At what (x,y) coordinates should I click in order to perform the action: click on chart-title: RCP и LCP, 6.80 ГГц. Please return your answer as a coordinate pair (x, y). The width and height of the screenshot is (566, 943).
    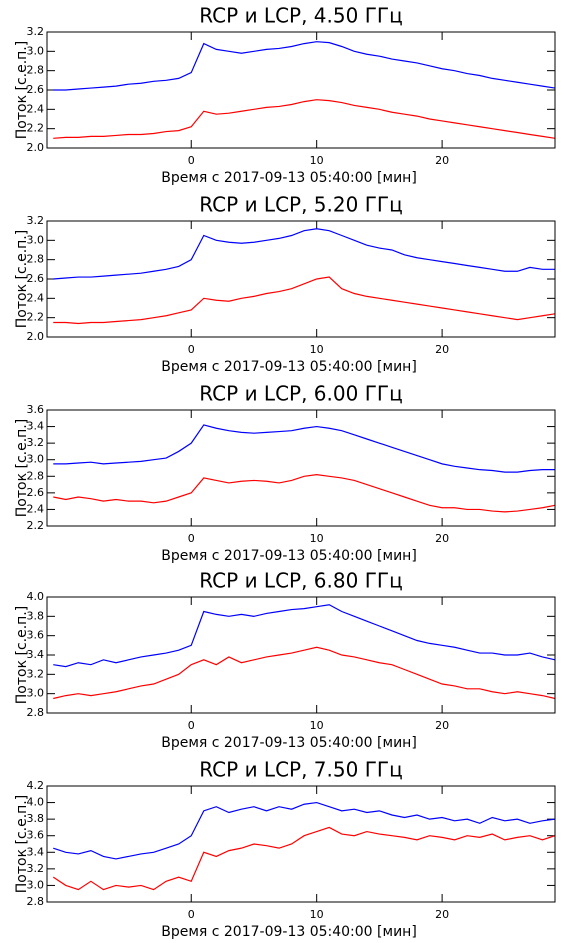
    Looking at the image, I should click on (300, 581).